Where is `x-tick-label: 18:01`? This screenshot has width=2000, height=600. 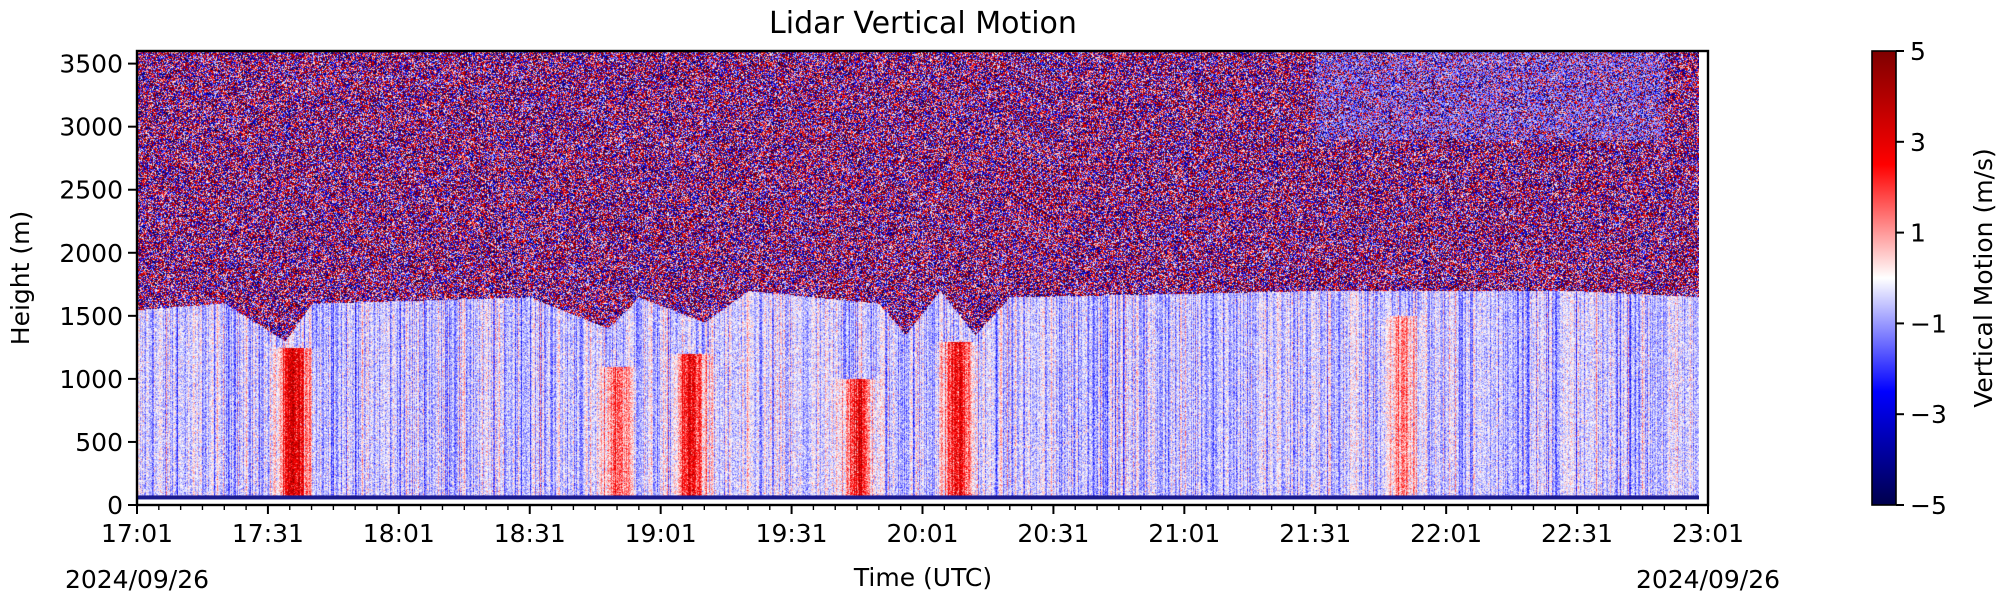
x-tick-label: 18:01 is located at coordinates (399, 533).